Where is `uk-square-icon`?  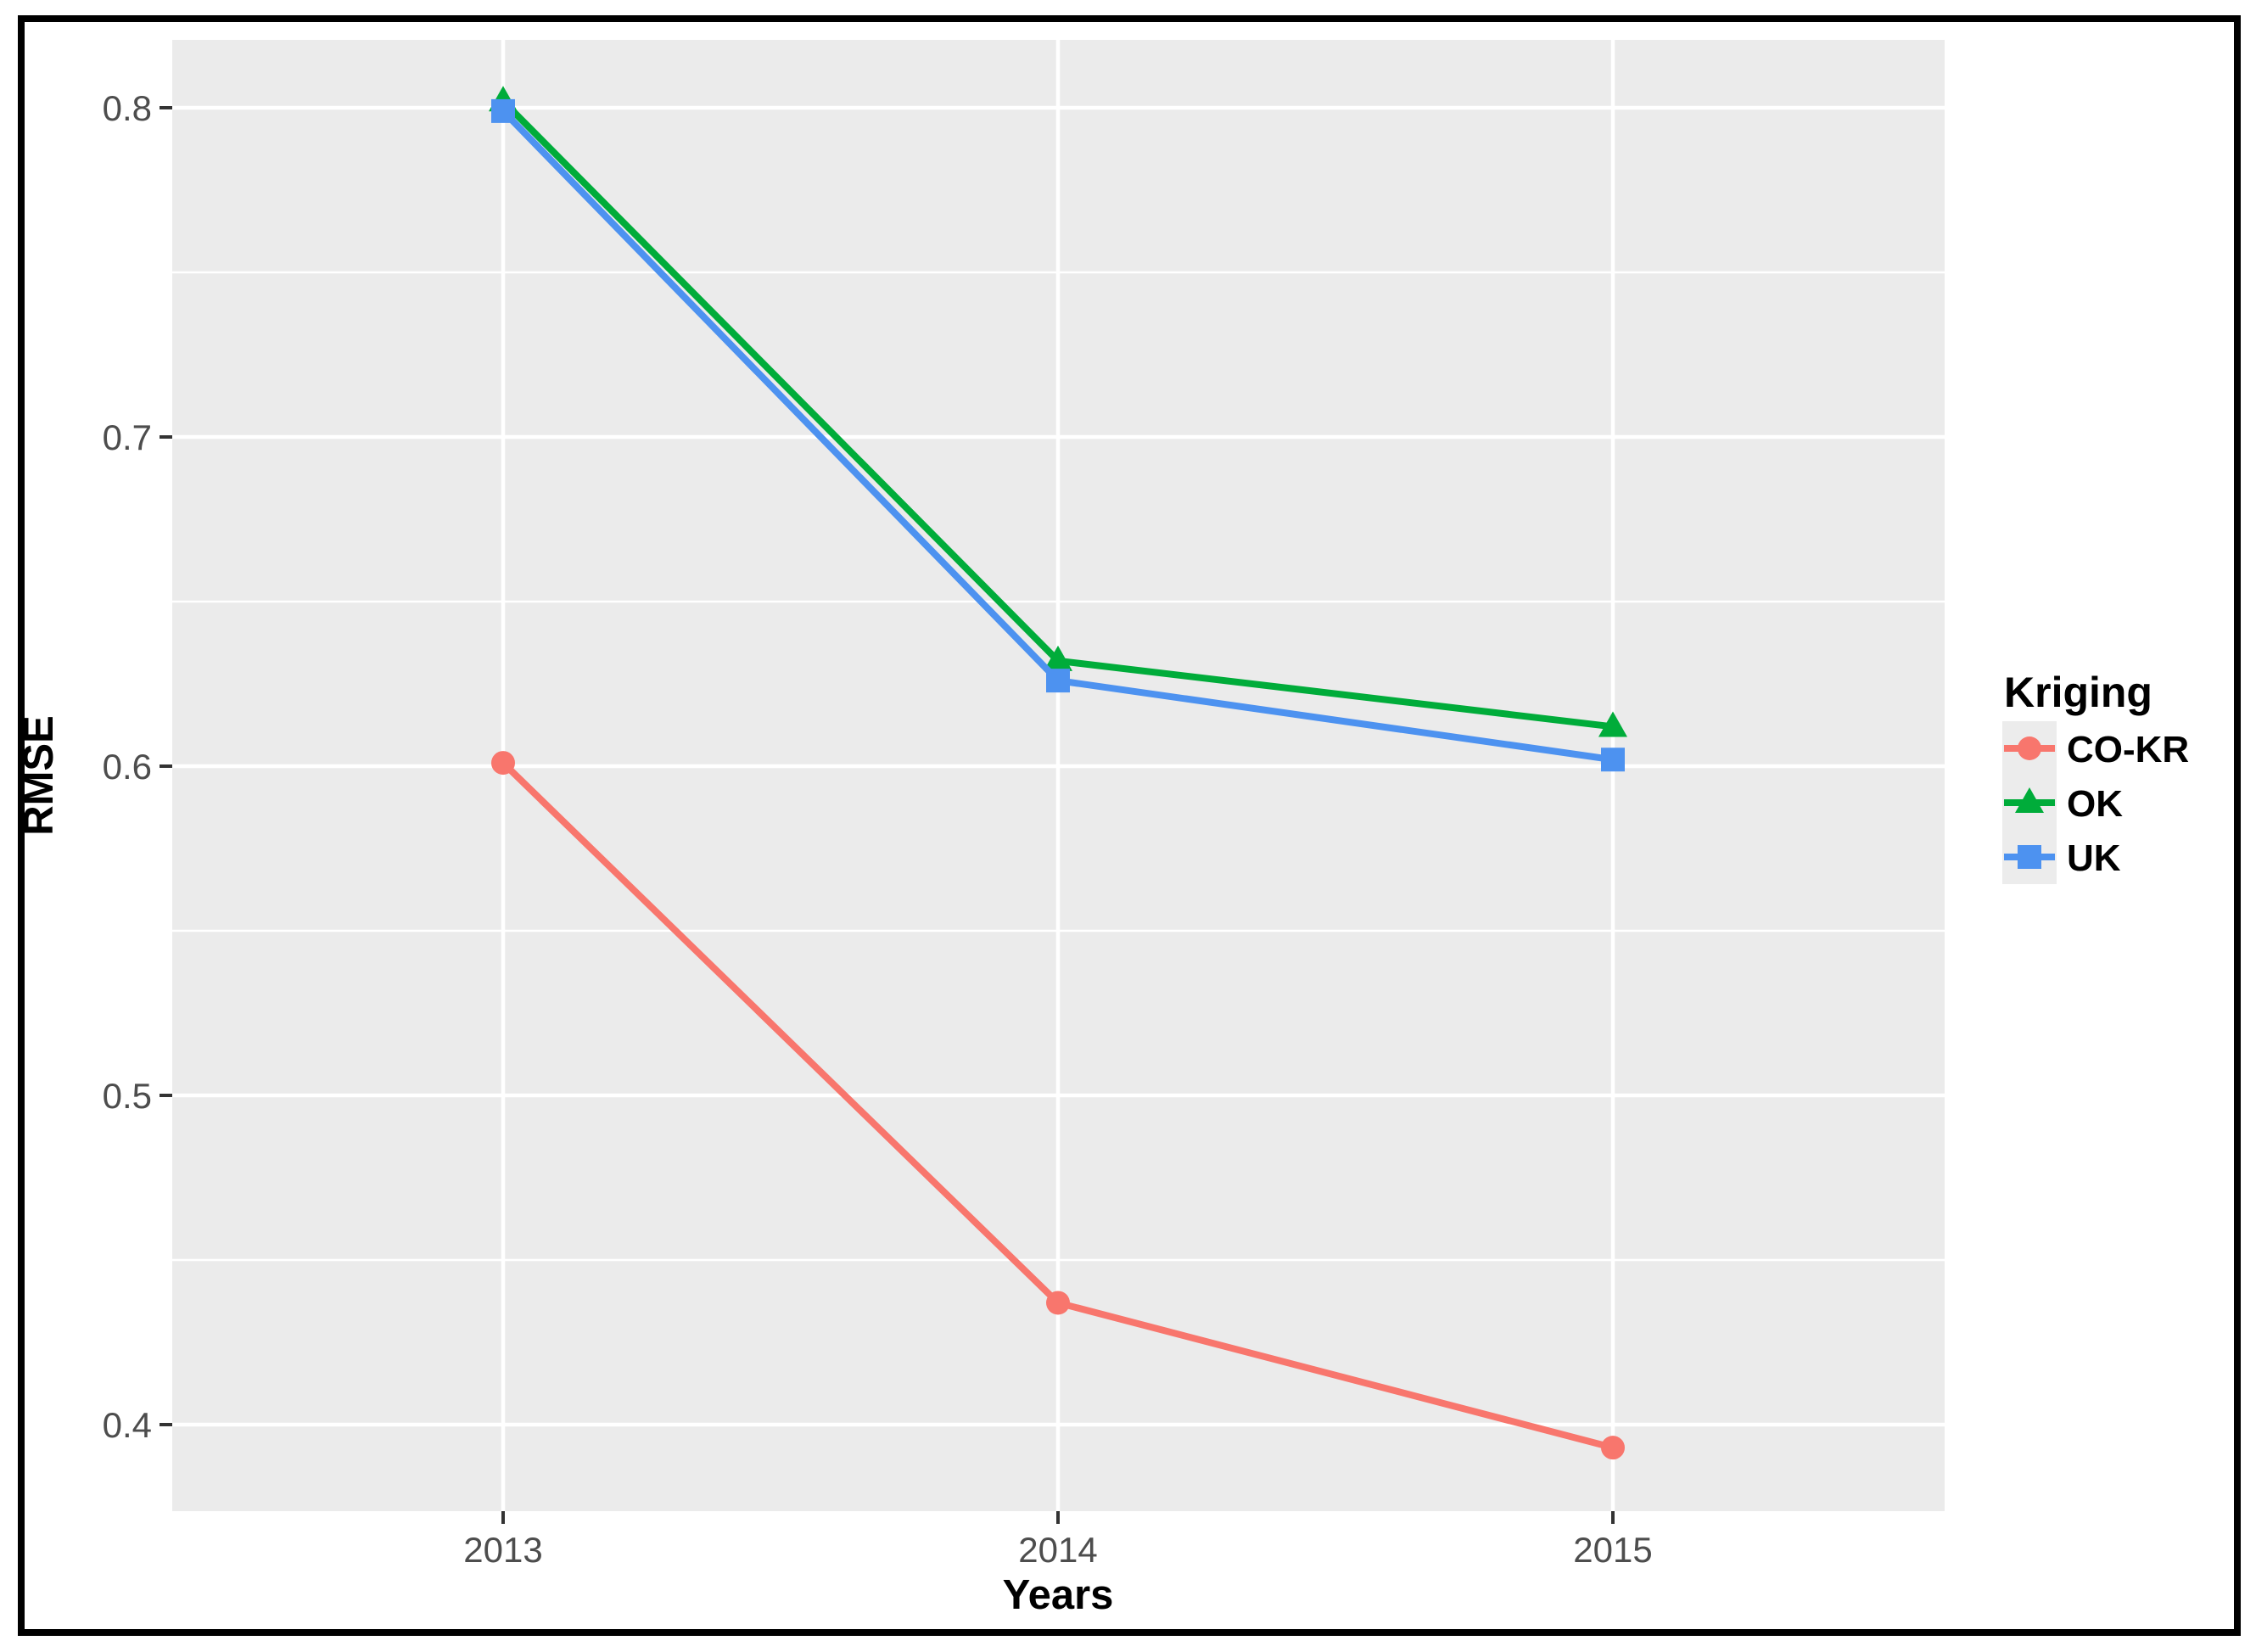
uk-square-icon is located at coordinates (2029, 857).